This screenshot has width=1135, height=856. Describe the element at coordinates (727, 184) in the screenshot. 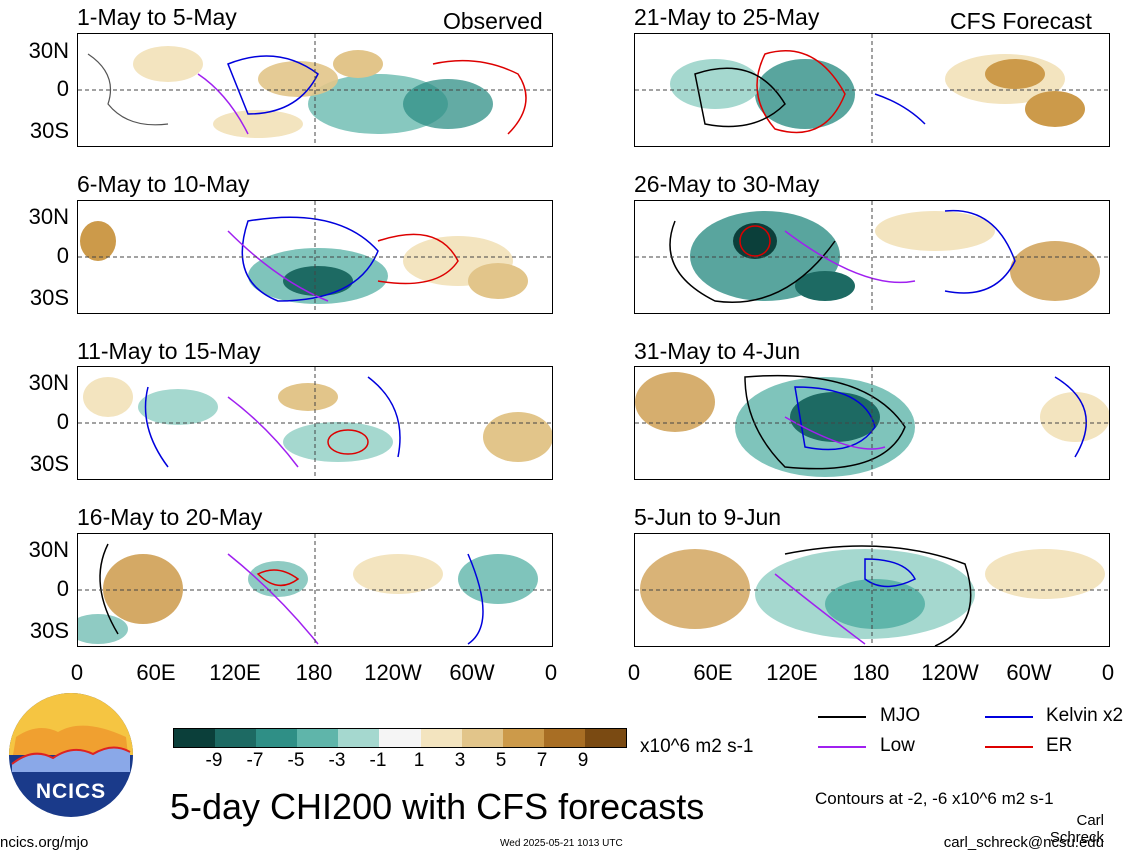

I see `panel-title: 26-May to 30-May` at that location.